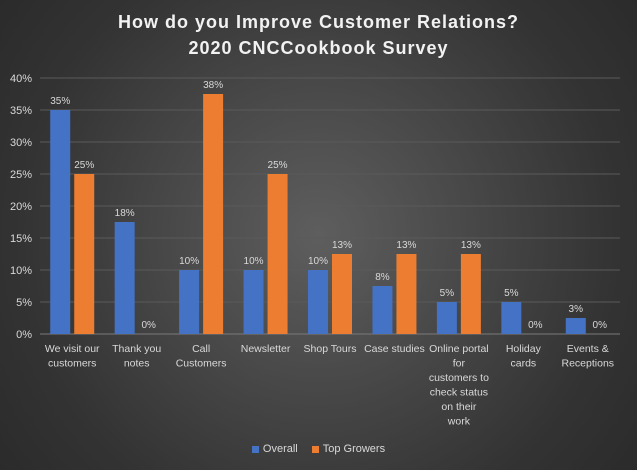  Describe the element at coordinates (21, 207) in the screenshot. I see `y-tick-label: 20%` at that location.